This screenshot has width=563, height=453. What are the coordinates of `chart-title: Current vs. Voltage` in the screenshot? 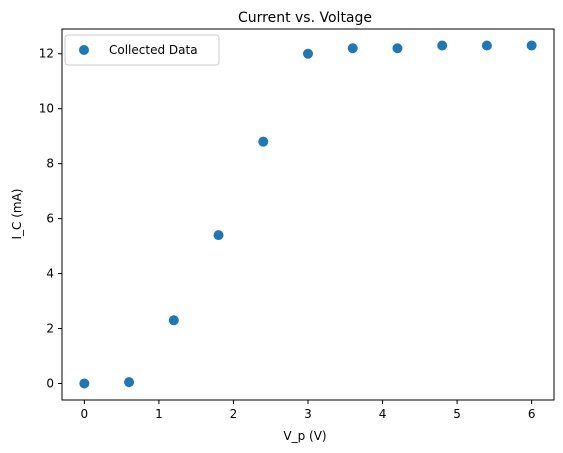 It's located at (305, 18).